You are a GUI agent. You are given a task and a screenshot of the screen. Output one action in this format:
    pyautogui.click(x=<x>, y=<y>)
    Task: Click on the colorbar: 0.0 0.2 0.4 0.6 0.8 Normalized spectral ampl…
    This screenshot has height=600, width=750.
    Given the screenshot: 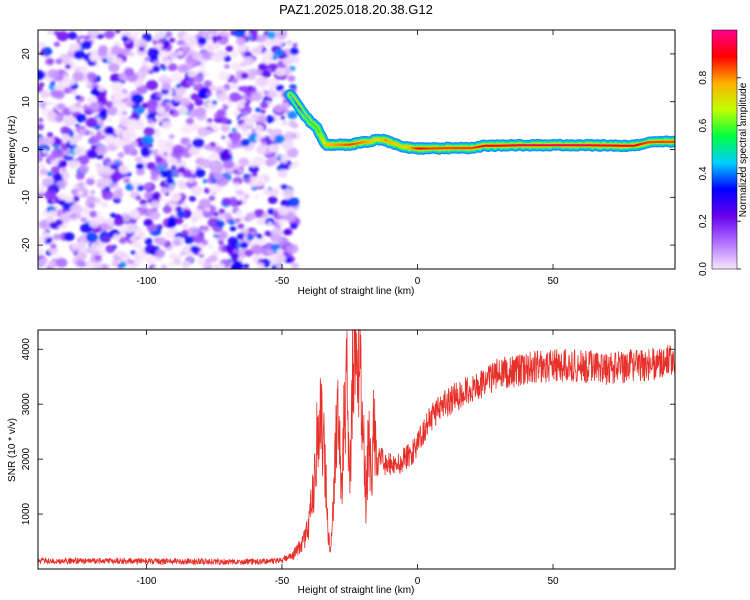 What is the action you would take?
    pyautogui.click(x=723, y=152)
    